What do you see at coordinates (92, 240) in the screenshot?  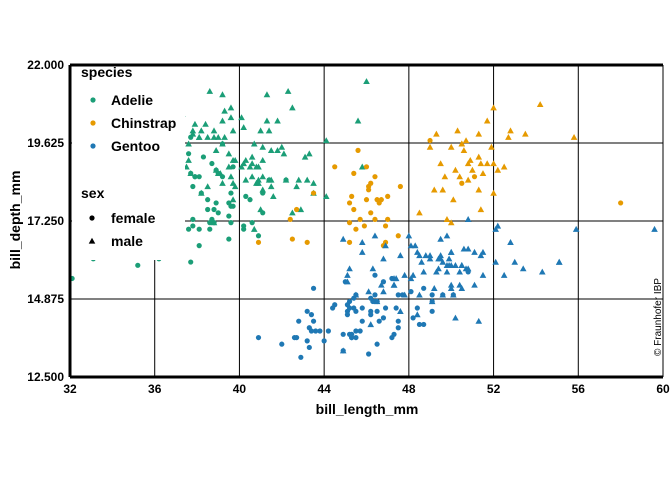 I see `legend-key-male` at bounding box center [92, 240].